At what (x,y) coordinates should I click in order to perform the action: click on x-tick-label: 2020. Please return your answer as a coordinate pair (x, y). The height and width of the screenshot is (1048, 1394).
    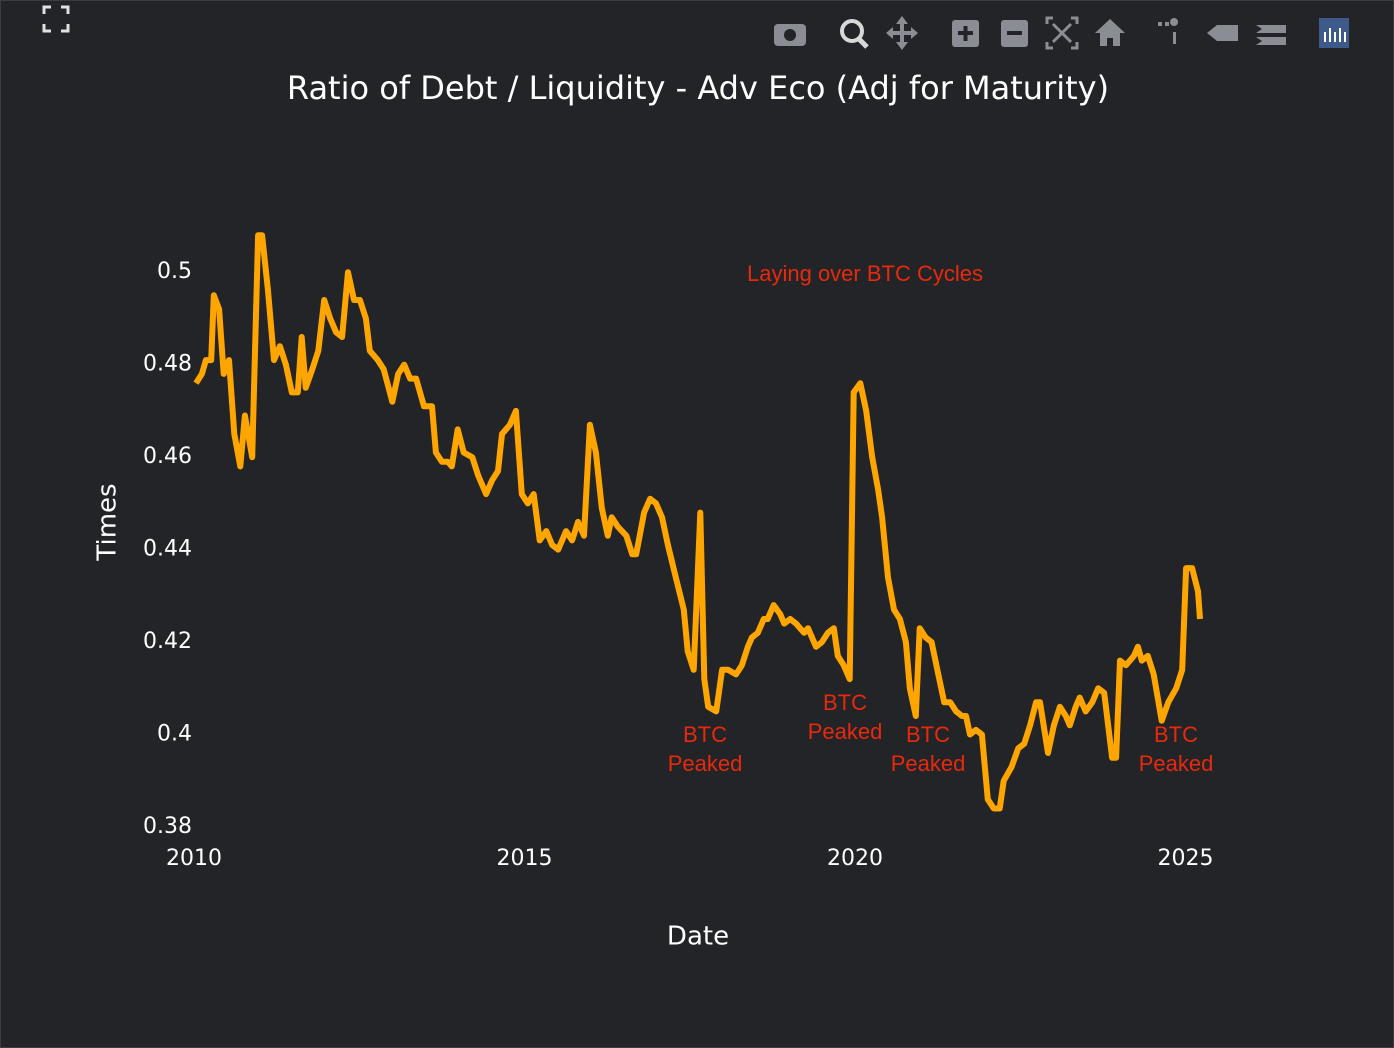
    Looking at the image, I should click on (855, 858).